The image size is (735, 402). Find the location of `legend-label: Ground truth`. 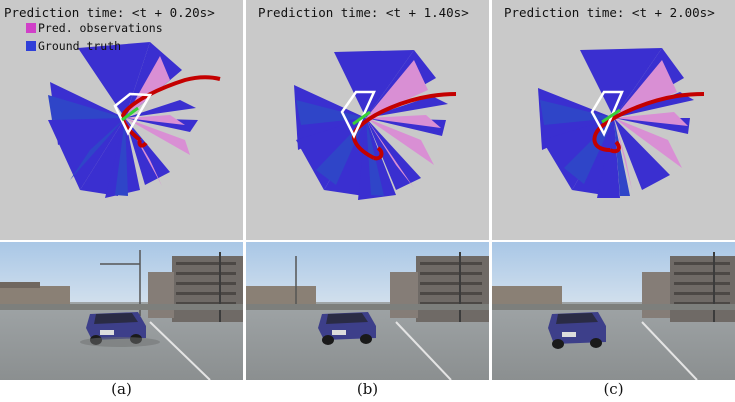

legend-label: Ground truth is located at coordinates (80, 46).